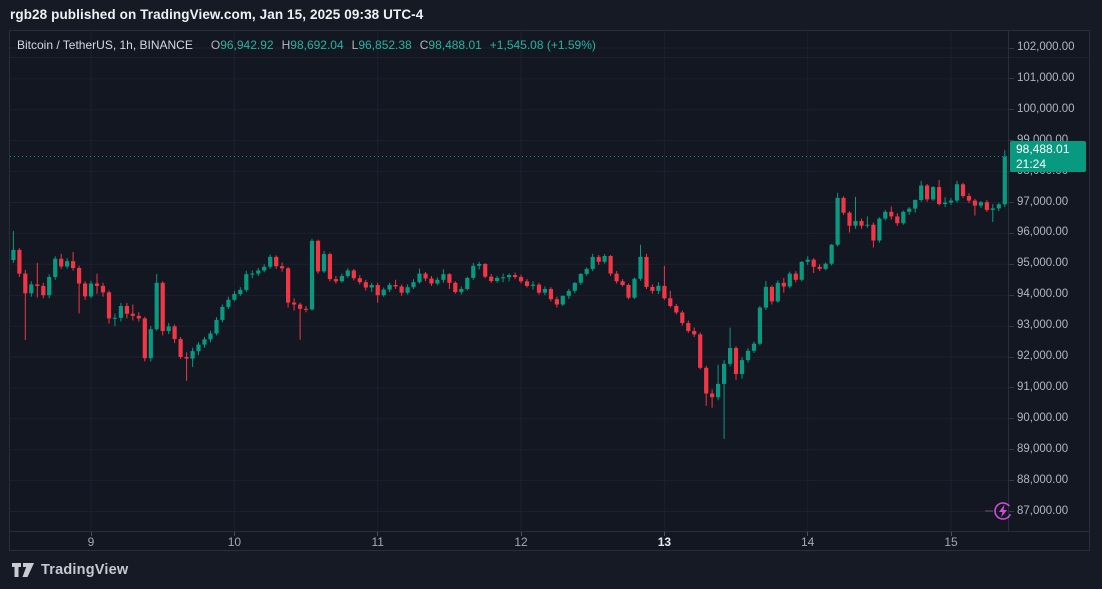 The width and height of the screenshot is (1102, 589). Describe the element at coordinates (105, 45) in the screenshot. I see `symbol-title: Bitcoin / TetherUS, 1h, BINANCE` at that location.